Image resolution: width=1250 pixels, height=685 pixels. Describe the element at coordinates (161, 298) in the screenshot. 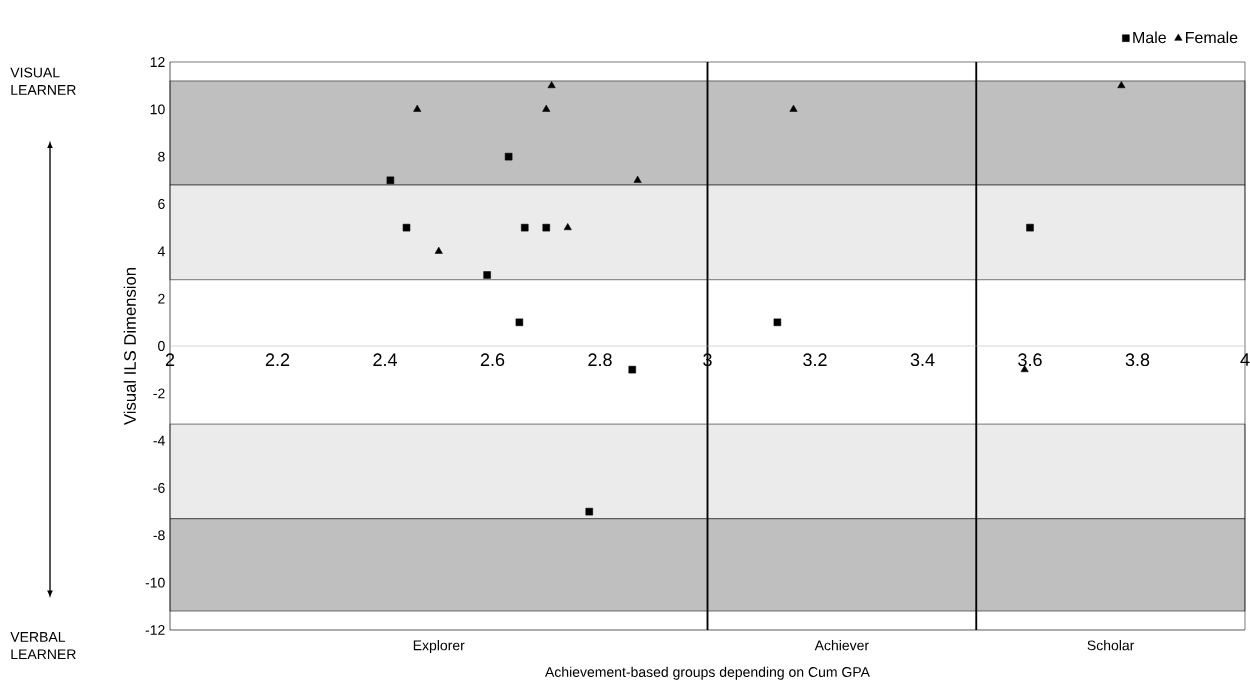

I see `y-tick-label: 2` at that location.